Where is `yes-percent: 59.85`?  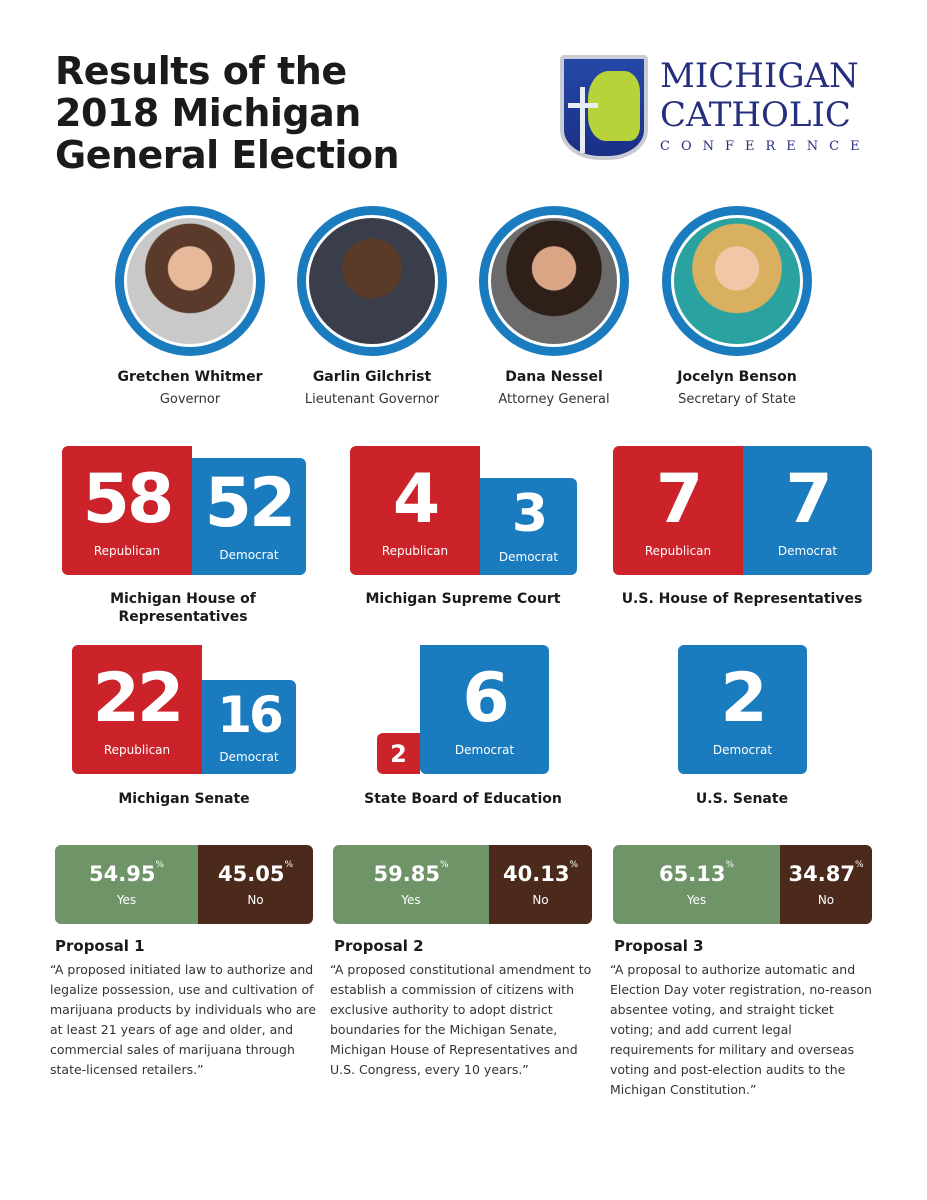 yes-percent: 59.85 is located at coordinates (406, 874).